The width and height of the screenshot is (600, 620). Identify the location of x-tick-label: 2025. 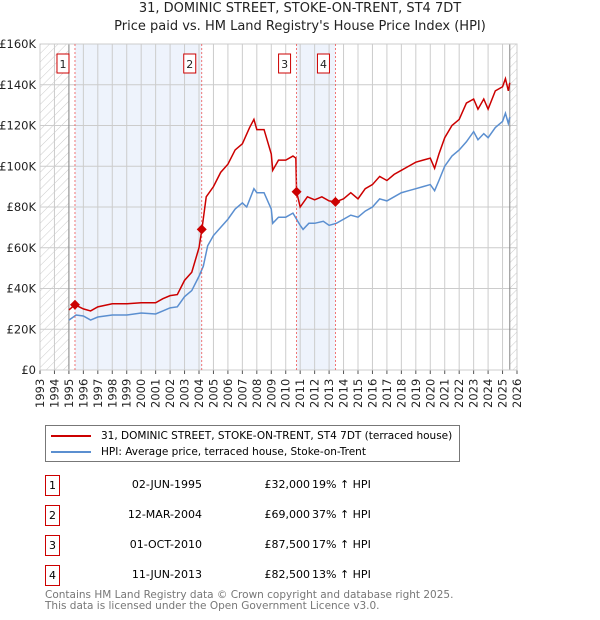
(503, 393).